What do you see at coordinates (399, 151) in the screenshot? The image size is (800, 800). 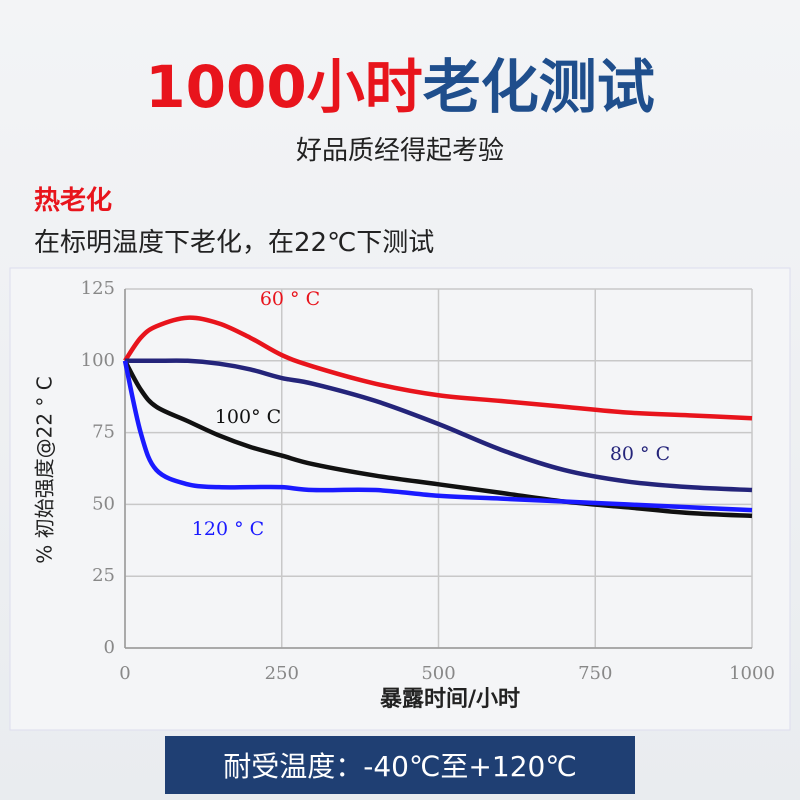 I see `subtitle: 好品质经得起考验` at bounding box center [399, 151].